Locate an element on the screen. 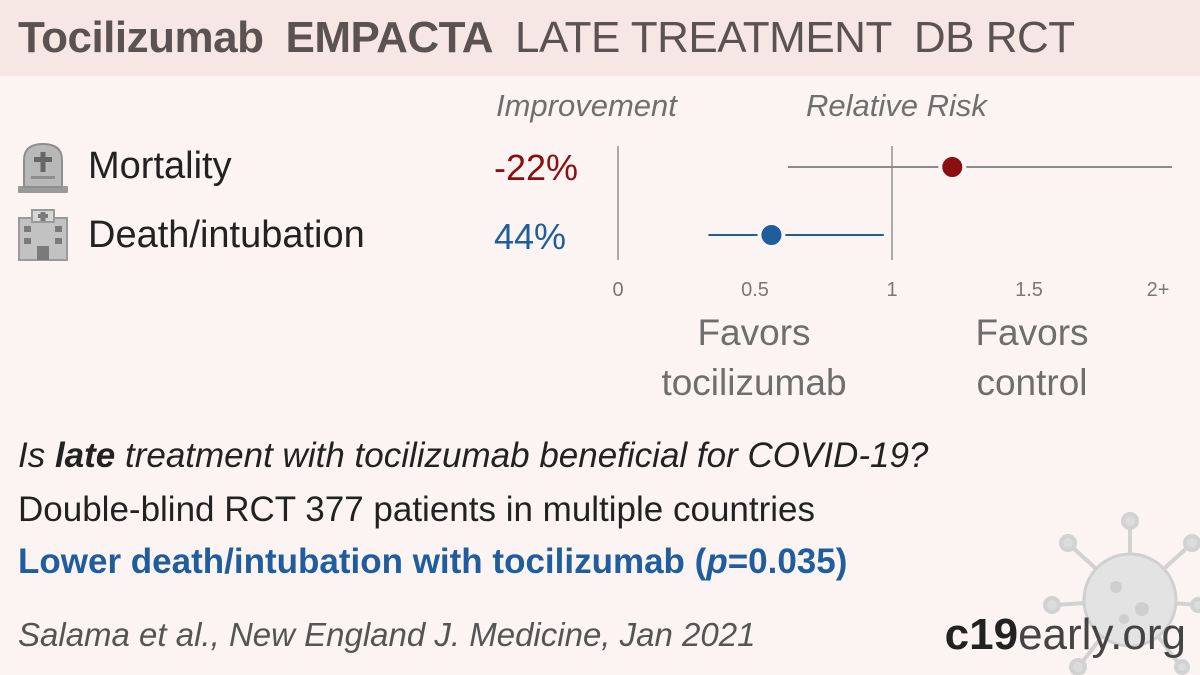 The height and width of the screenshot is (675, 1200). brand-part2: early.org is located at coordinates (1102, 634).